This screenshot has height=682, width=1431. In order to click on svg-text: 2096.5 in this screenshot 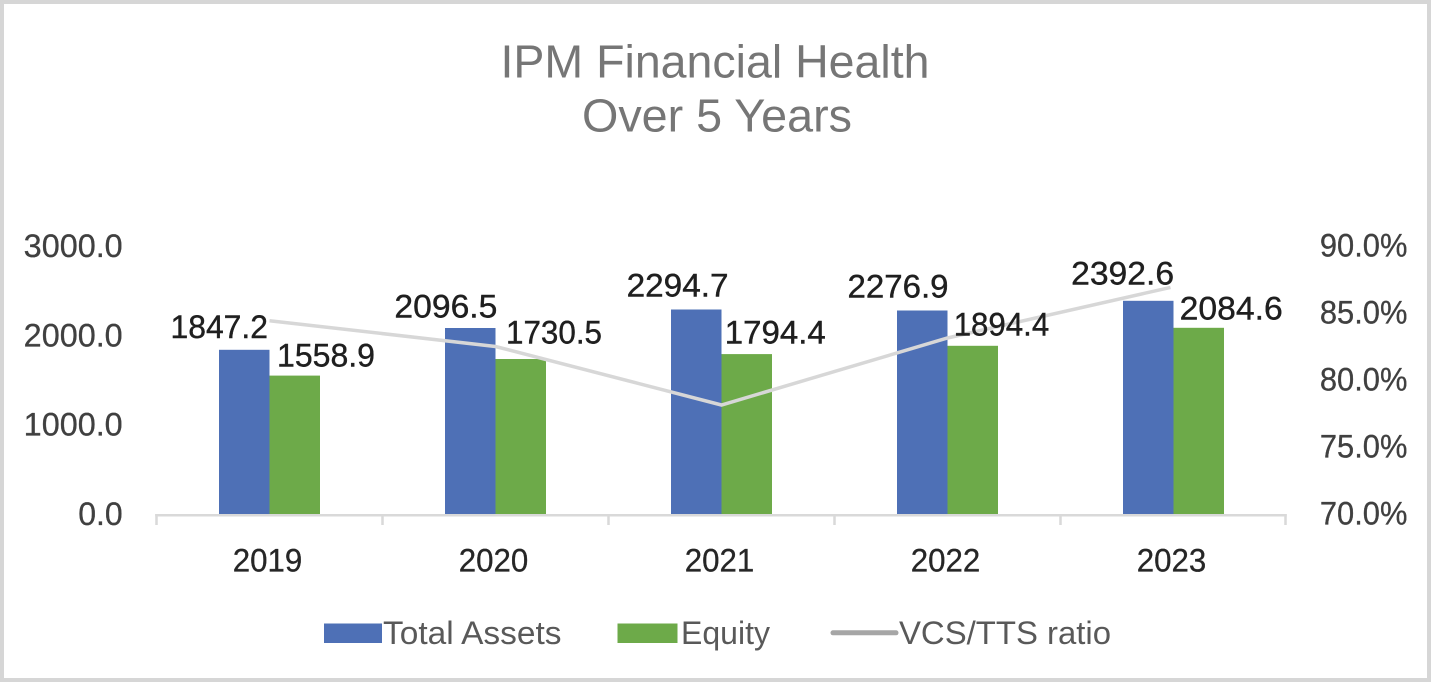, I will do `click(445, 307)`.